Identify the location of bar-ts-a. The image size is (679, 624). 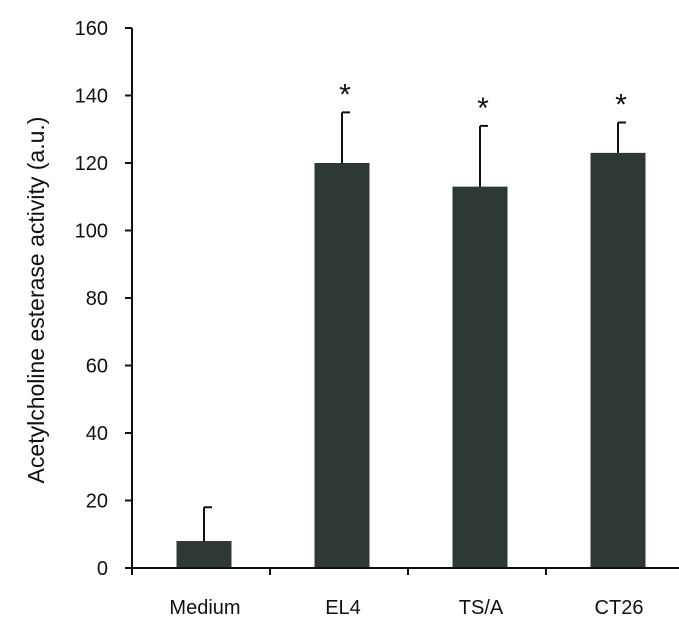
(480, 377).